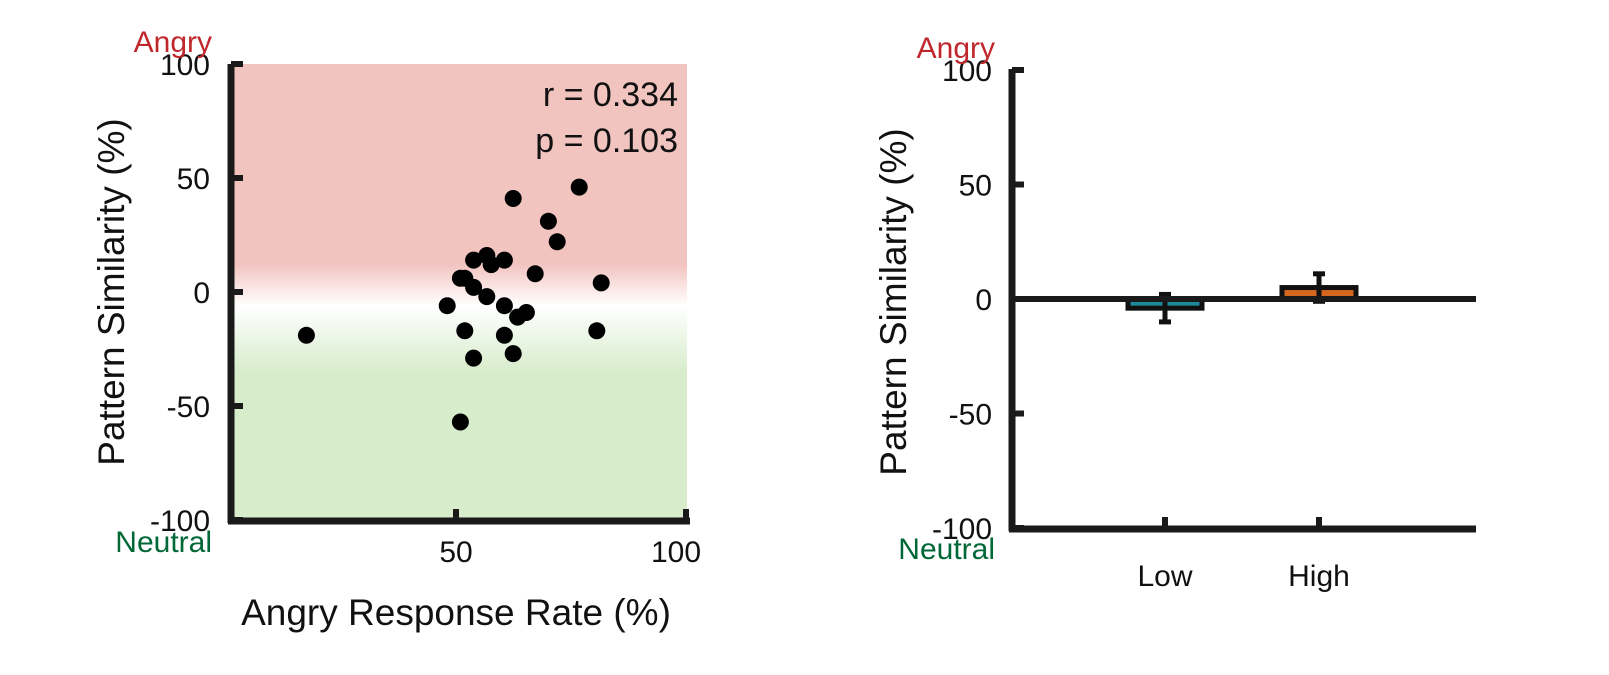  Describe the element at coordinates (946, 549) in the screenshot. I see `bar-neutral-label: Neutral` at that location.